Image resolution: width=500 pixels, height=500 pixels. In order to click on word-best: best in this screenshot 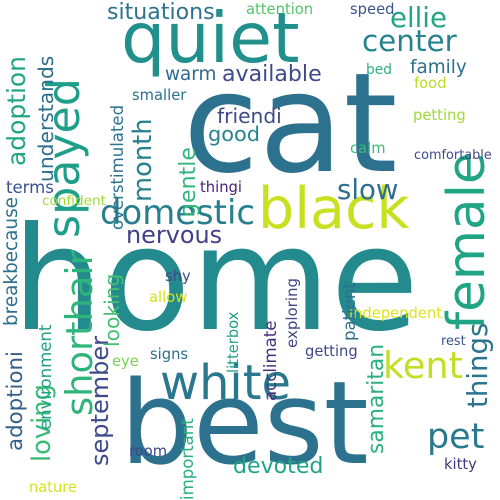, I will do `click(244, 424)`.